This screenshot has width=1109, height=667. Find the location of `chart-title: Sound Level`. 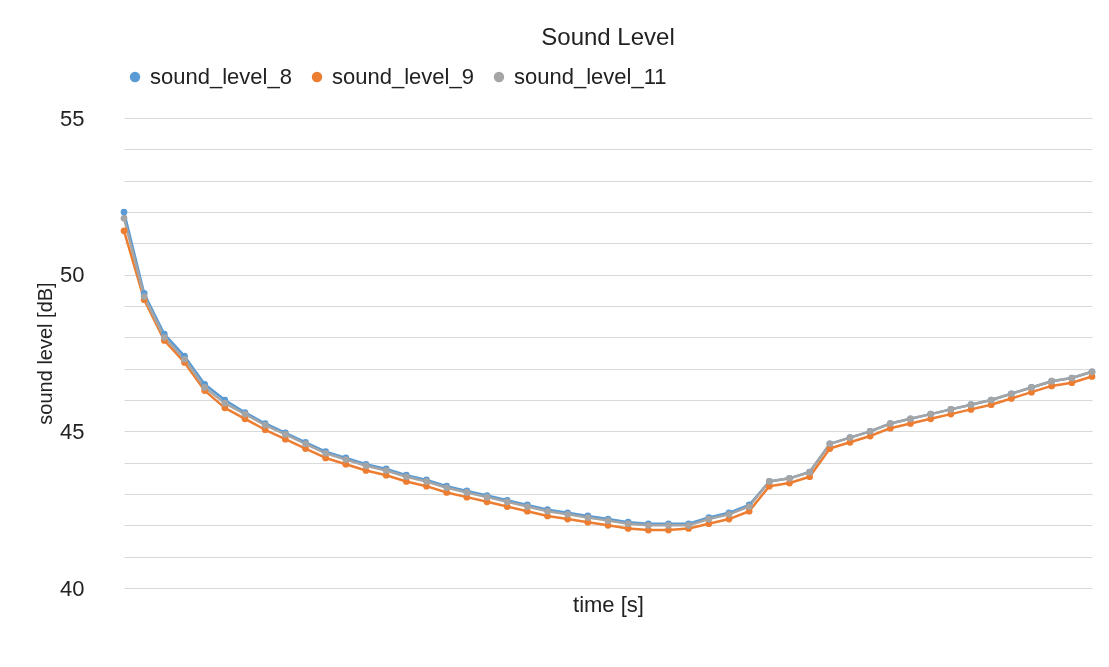

chart-title: Sound Level is located at coordinates (608, 36).